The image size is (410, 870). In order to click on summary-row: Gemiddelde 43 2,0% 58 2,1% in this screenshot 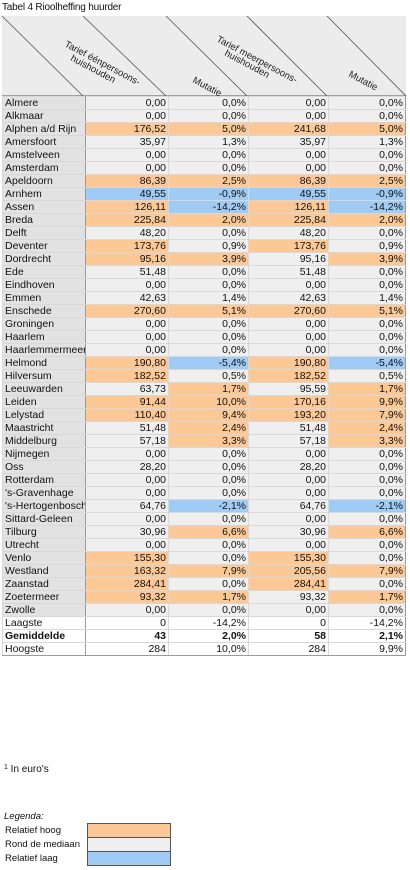, I will do `click(204, 636)`.